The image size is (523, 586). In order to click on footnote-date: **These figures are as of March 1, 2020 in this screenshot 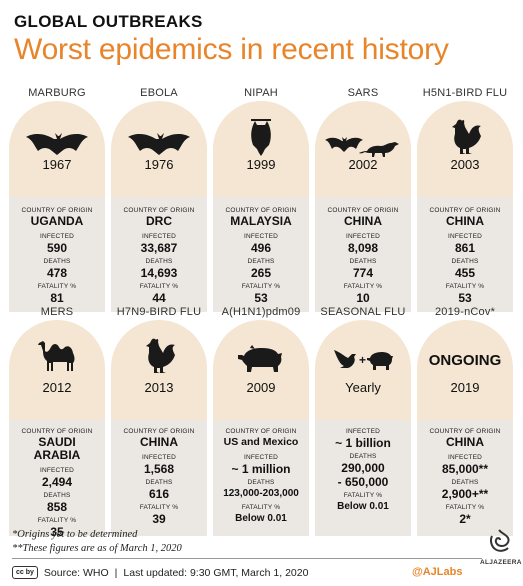, I will do `click(97, 548)`.